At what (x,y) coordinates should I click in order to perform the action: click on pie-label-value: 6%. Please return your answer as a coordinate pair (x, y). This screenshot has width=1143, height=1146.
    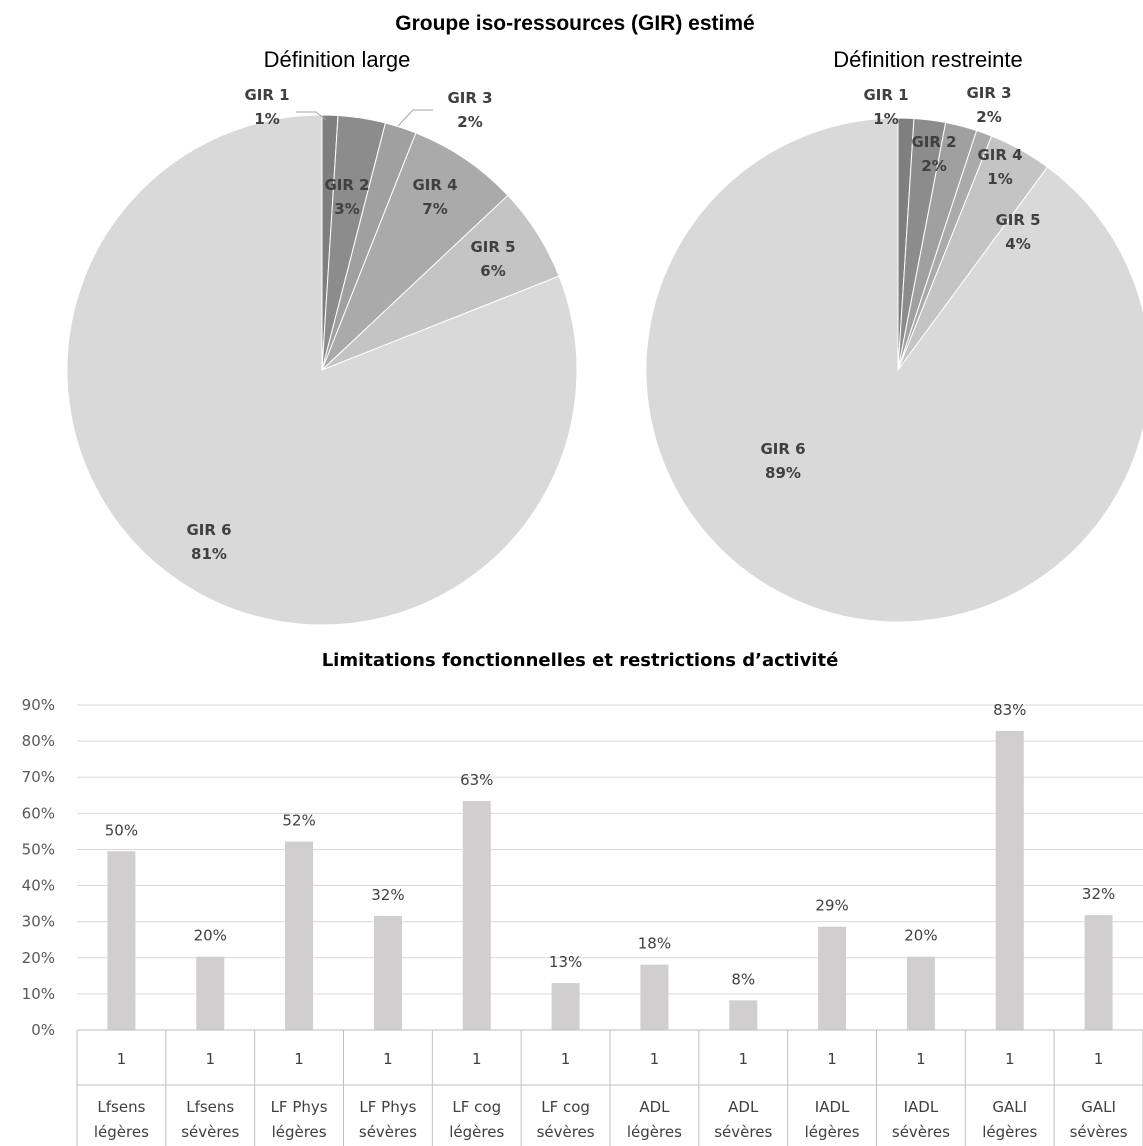
    Looking at the image, I should click on (492, 271).